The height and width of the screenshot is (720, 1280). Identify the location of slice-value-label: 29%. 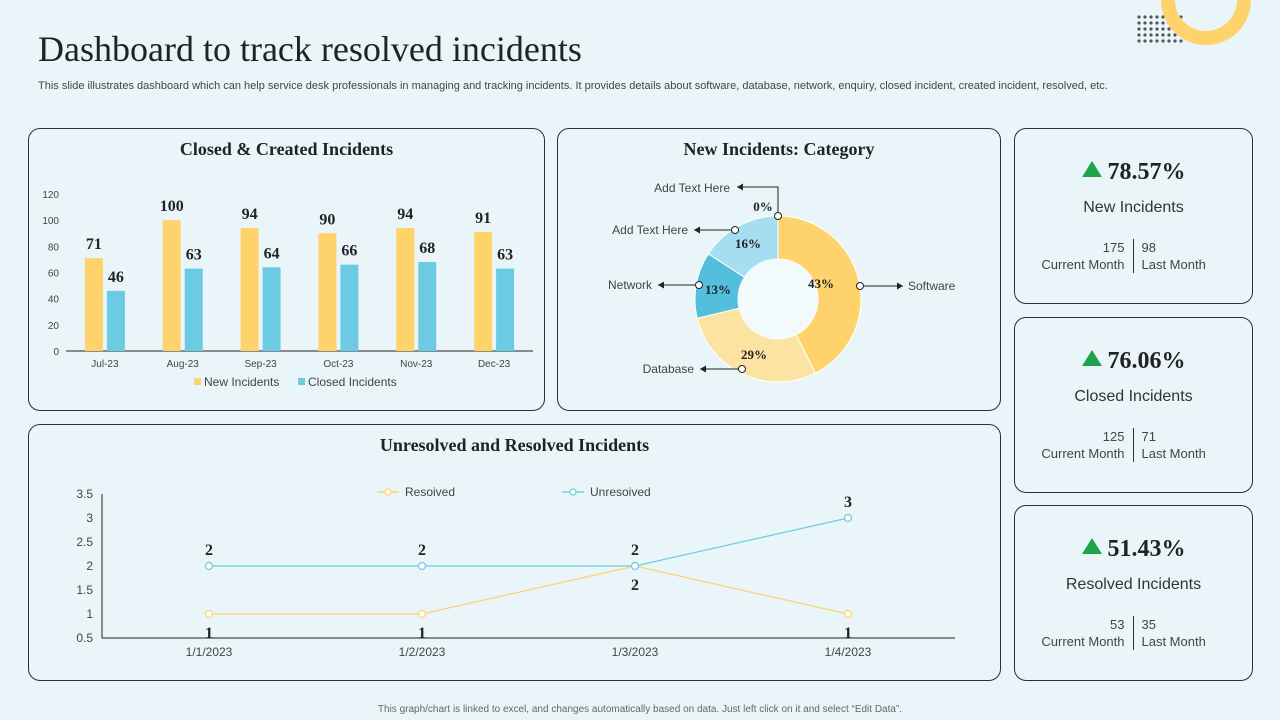
(754, 354).